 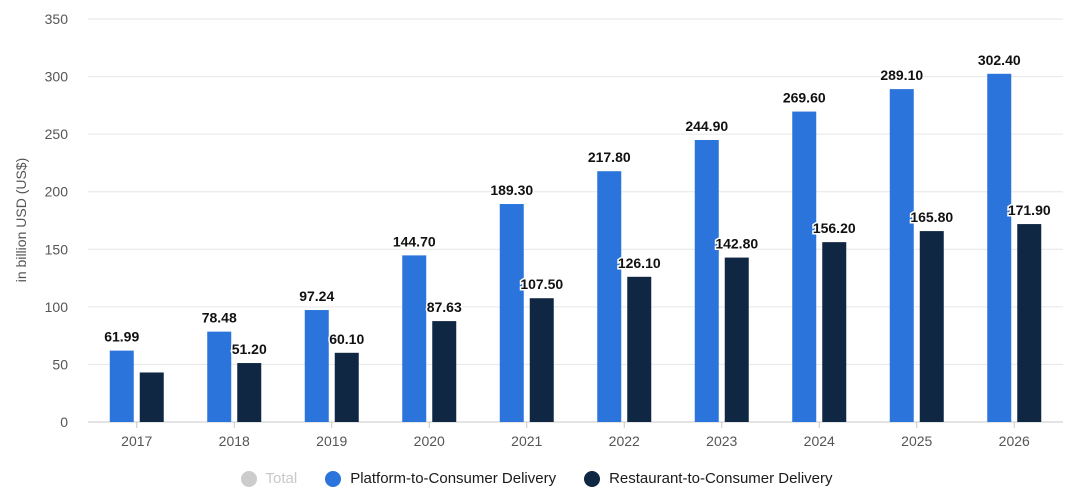 I want to click on data-label: 171.90, so click(x=1029, y=210).